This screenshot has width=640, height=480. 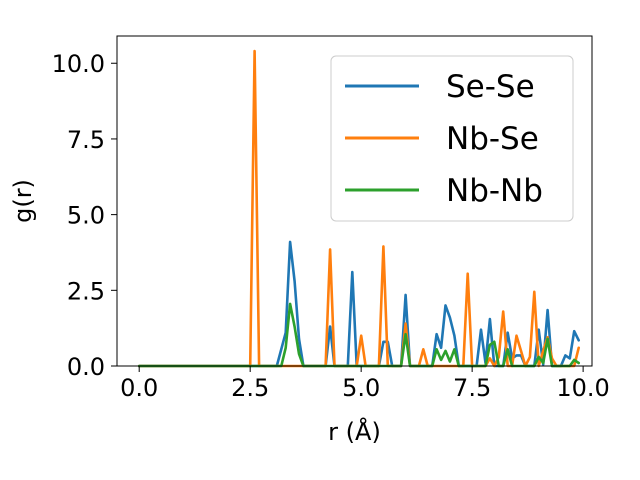 What do you see at coordinates (472, 388) in the screenshot?
I see `x-tick-label: 7.5` at bounding box center [472, 388].